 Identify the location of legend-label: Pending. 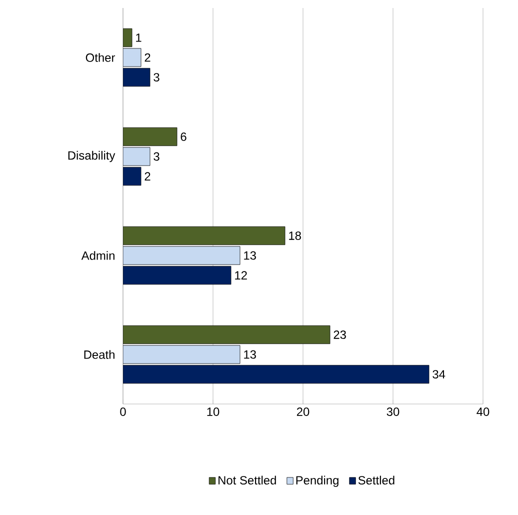
(317, 481).